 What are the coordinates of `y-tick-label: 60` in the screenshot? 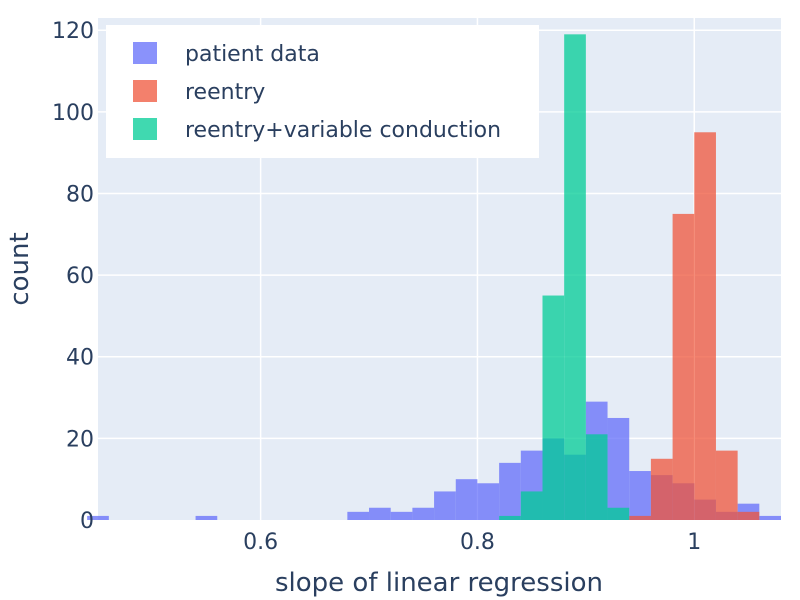 It's located at (80, 276).